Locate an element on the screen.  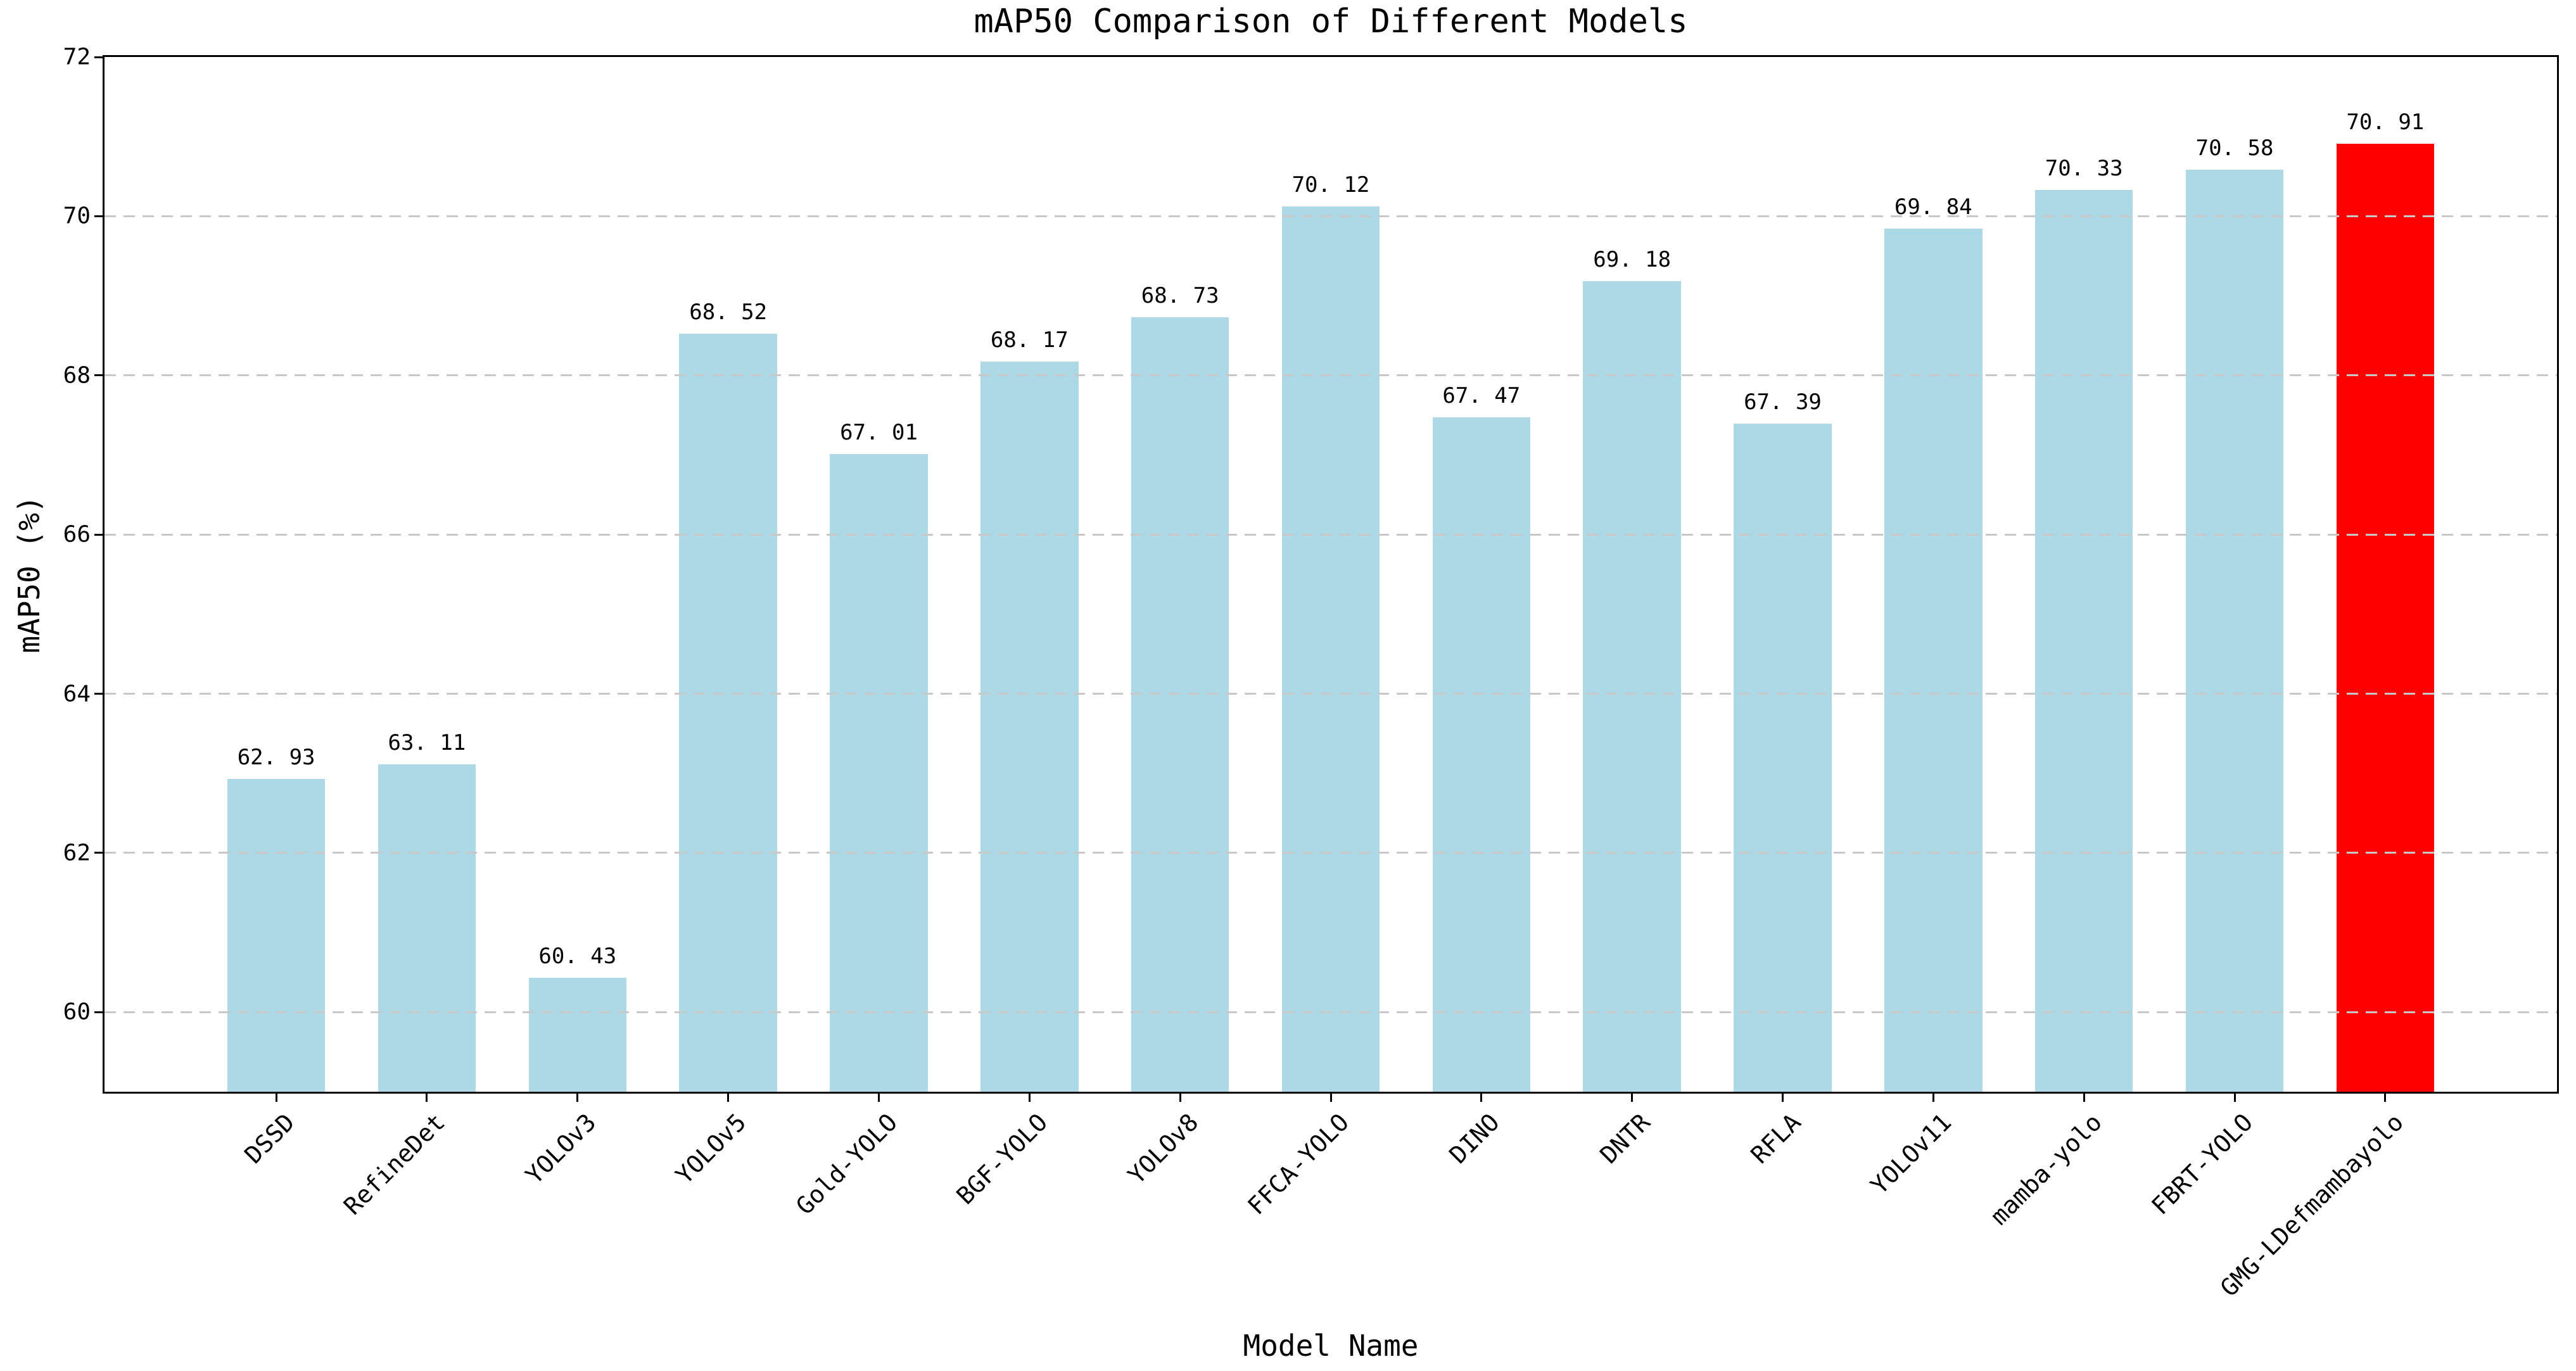
y-tick-label: 68 is located at coordinates (77, 375).